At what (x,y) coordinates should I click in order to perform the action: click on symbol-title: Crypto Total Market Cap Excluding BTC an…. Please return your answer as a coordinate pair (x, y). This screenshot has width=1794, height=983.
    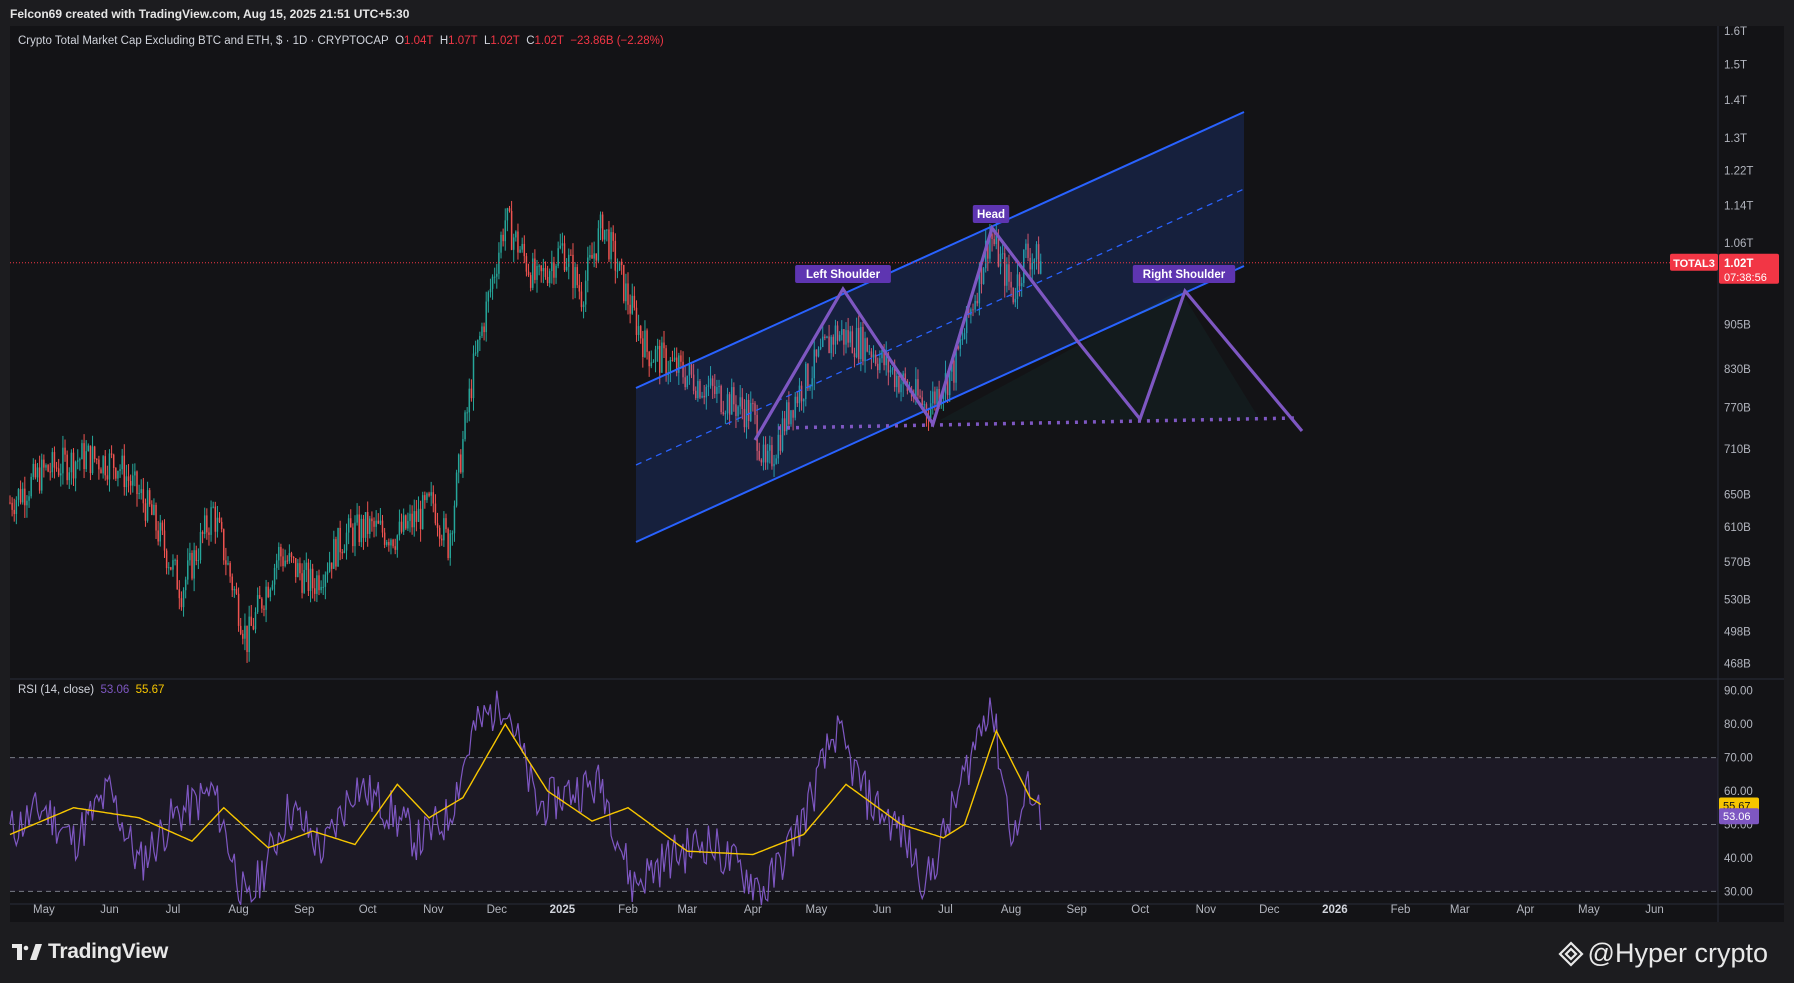
    Looking at the image, I should click on (203, 41).